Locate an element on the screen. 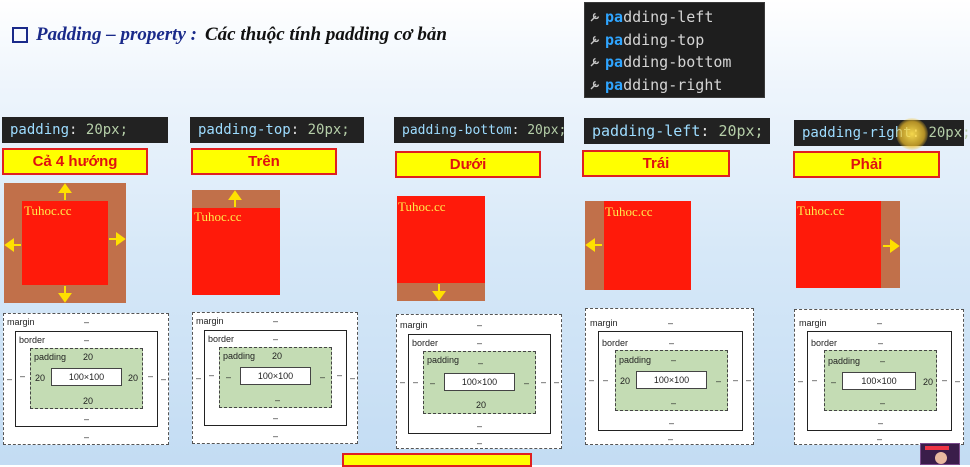 The image size is (970, 467). direction-label: Cả 4 hướng is located at coordinates (75, 161).